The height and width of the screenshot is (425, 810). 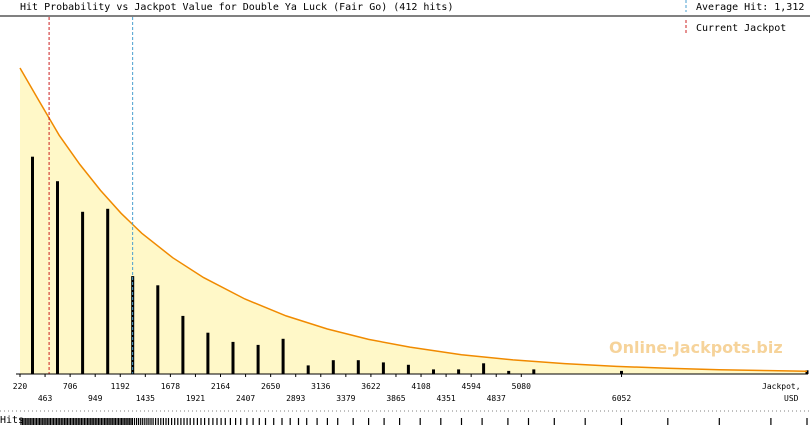 I want to click on tick-label-lower-0: 463, so click(x=45, y=398).